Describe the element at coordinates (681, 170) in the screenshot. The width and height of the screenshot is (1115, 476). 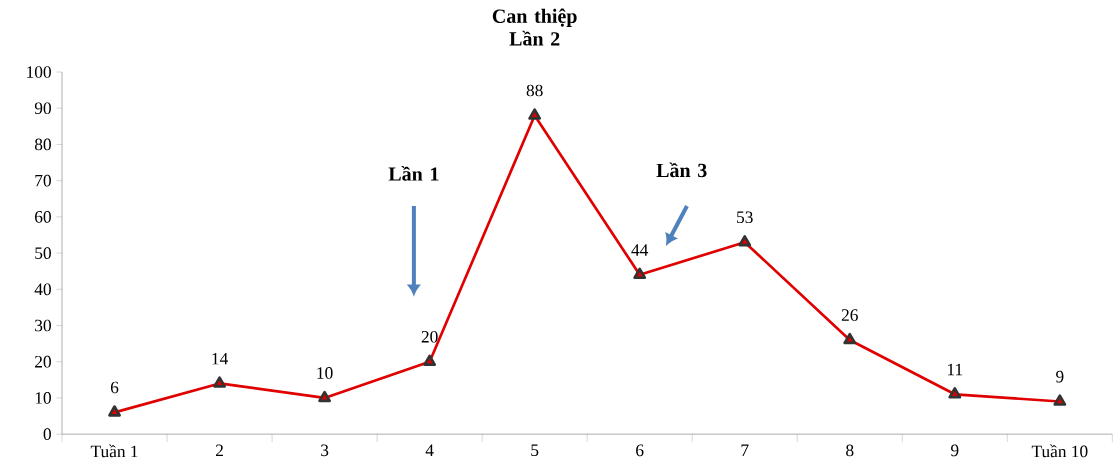
I see `annotation: Lần 3` at that location.